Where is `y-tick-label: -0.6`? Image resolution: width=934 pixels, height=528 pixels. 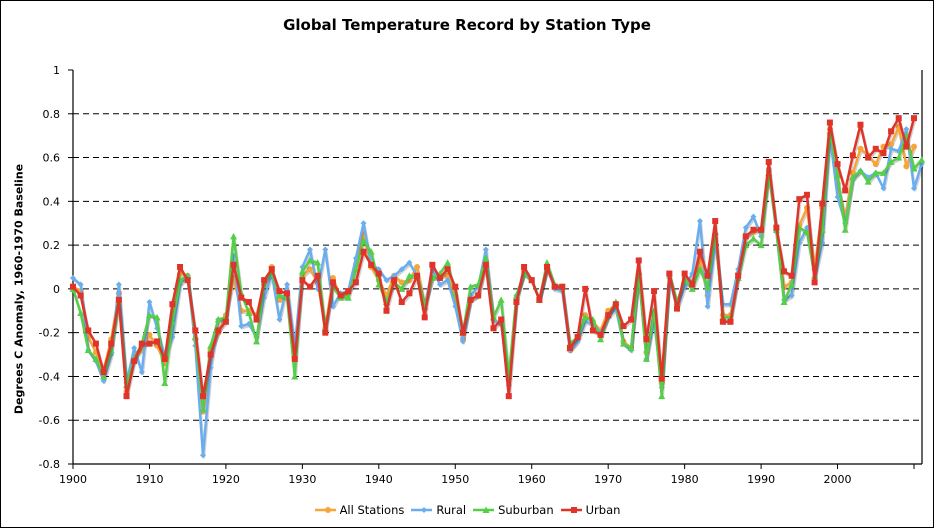
y-tick-label: -0.6 is located at coordinates (49, 420).